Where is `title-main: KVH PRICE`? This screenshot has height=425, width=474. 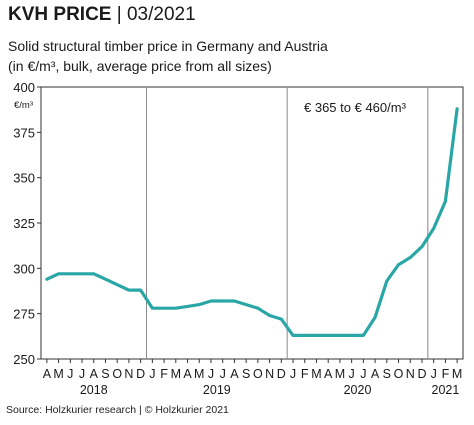 title-main: KVH PRICE is located at coordinates (60, 14).